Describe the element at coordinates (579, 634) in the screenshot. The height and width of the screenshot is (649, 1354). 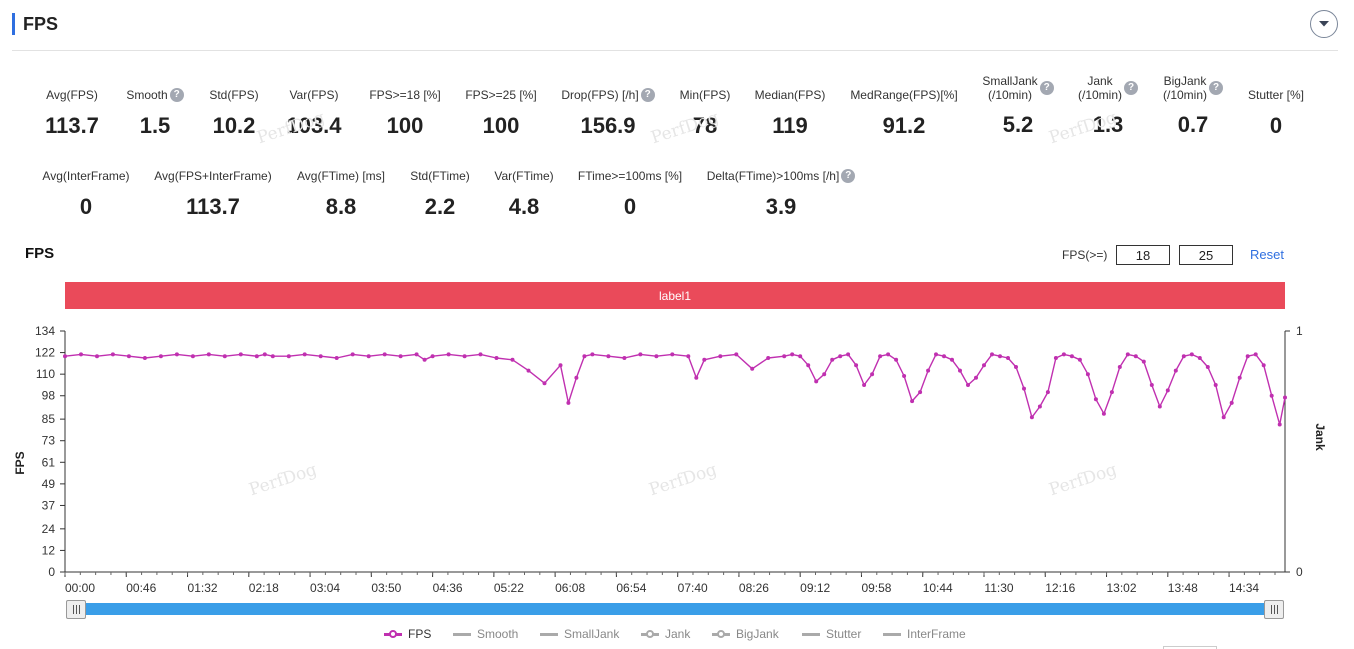
I see `legend-item-smalljank: SmallJank` at that location.